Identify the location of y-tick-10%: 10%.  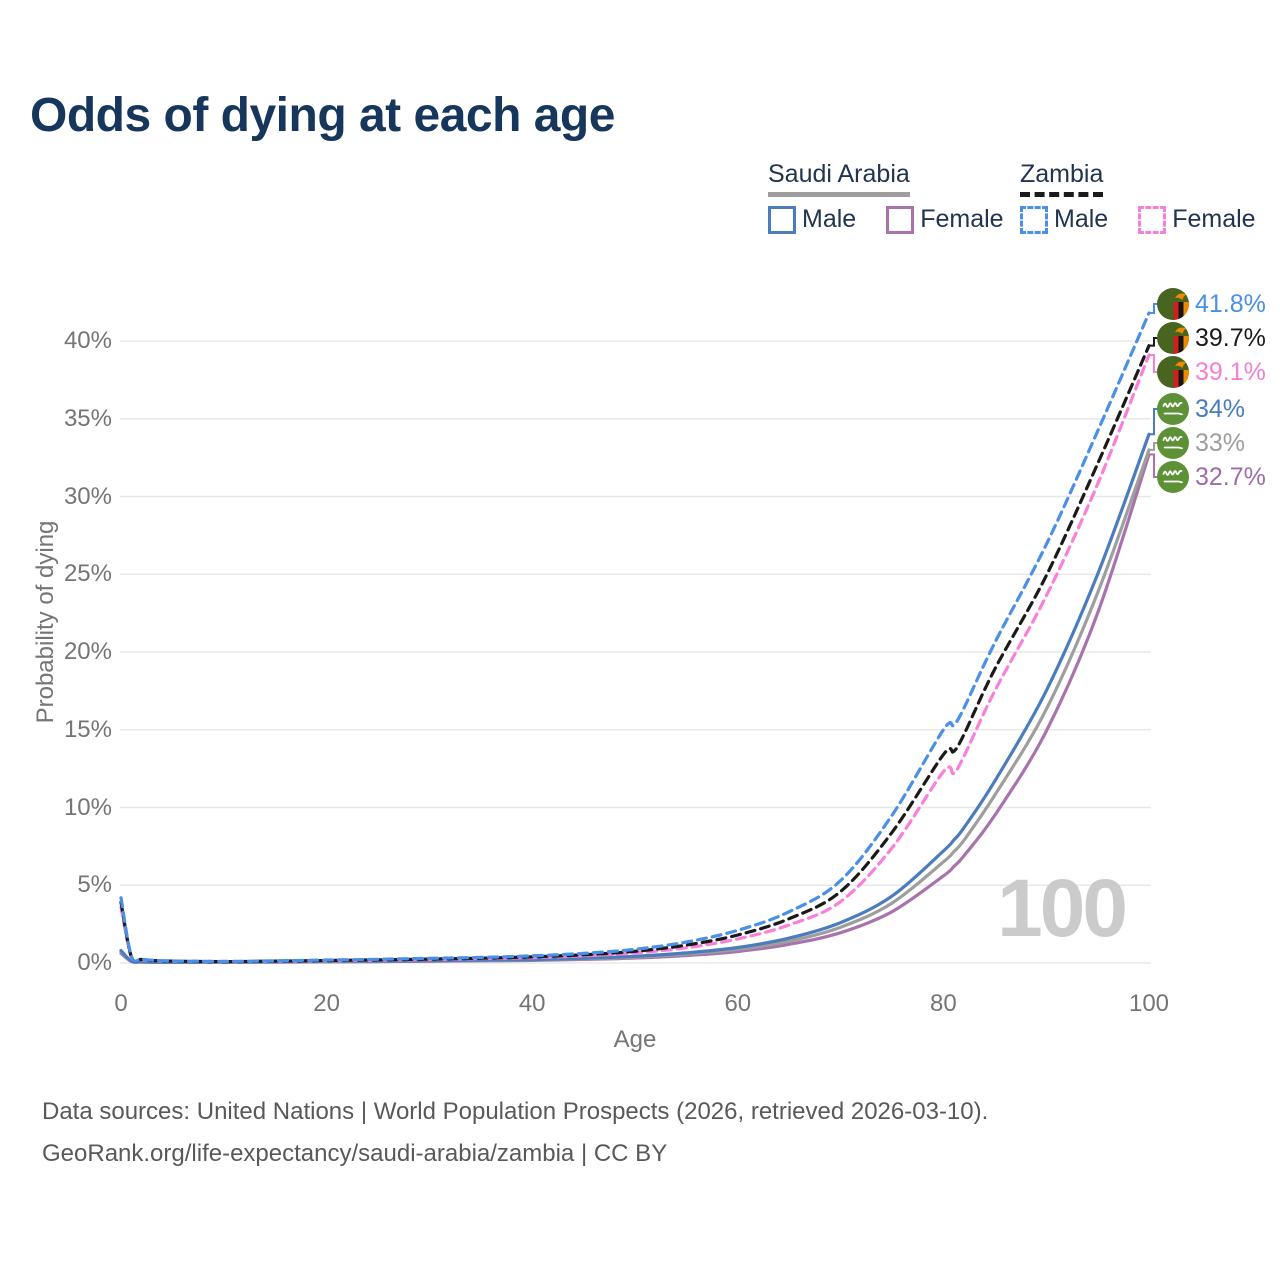
(87, 807).